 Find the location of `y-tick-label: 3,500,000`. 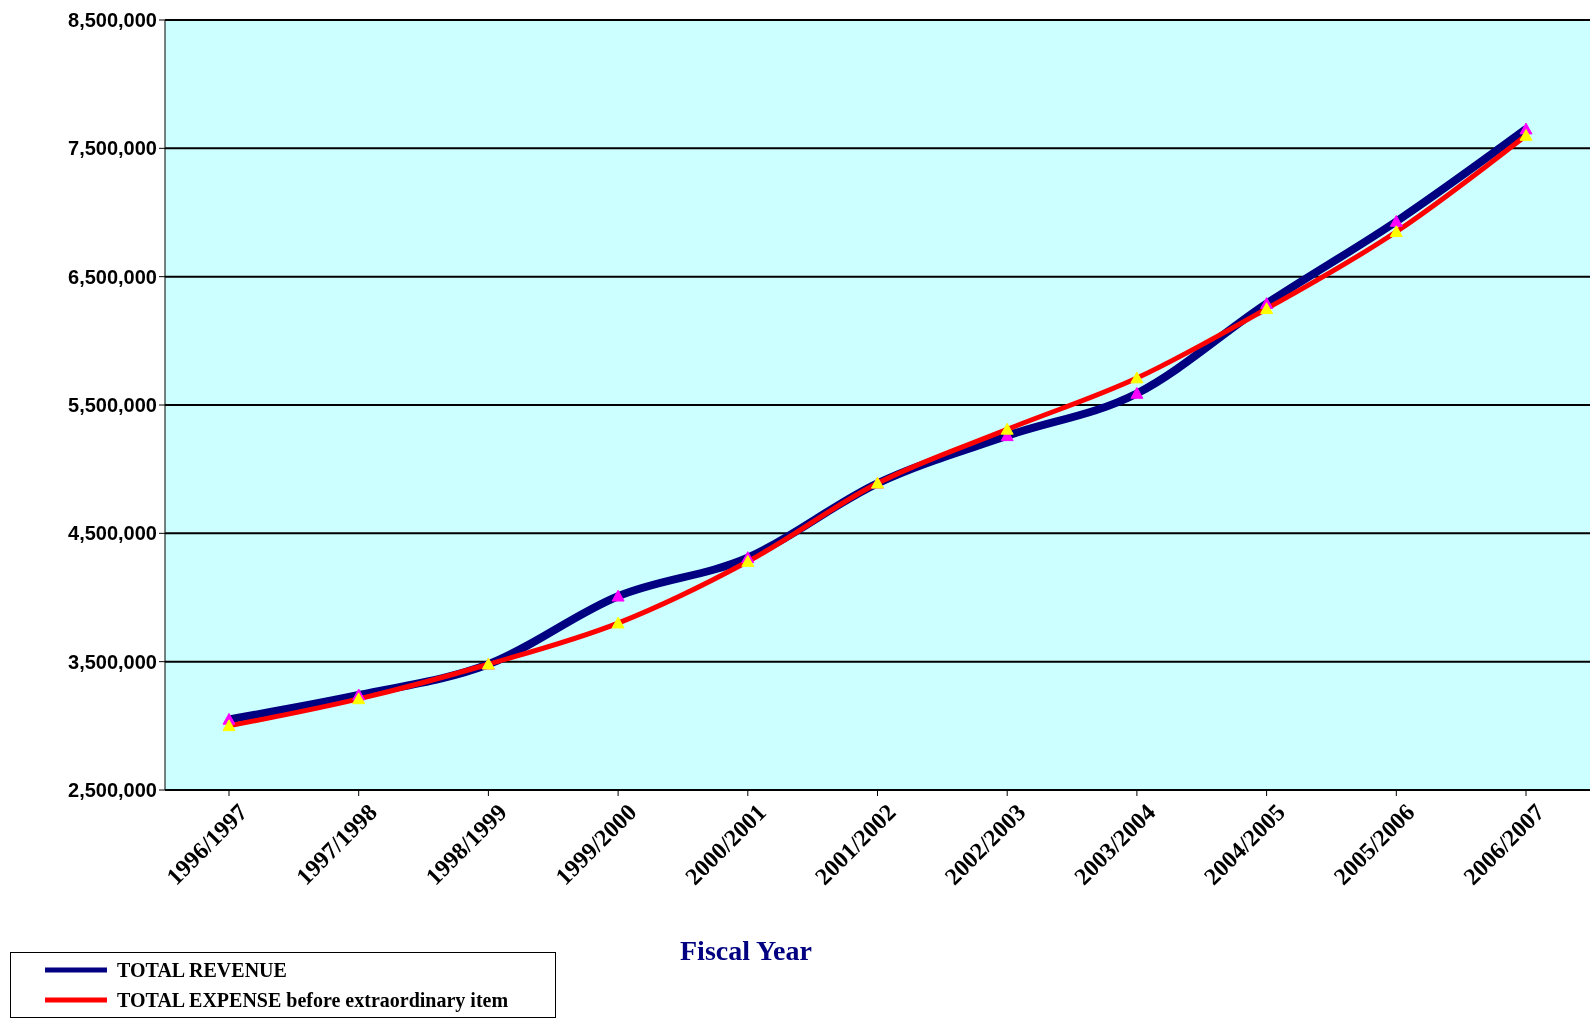

y-tick-label: 3,500,000 is located at coordinates (112, 661).